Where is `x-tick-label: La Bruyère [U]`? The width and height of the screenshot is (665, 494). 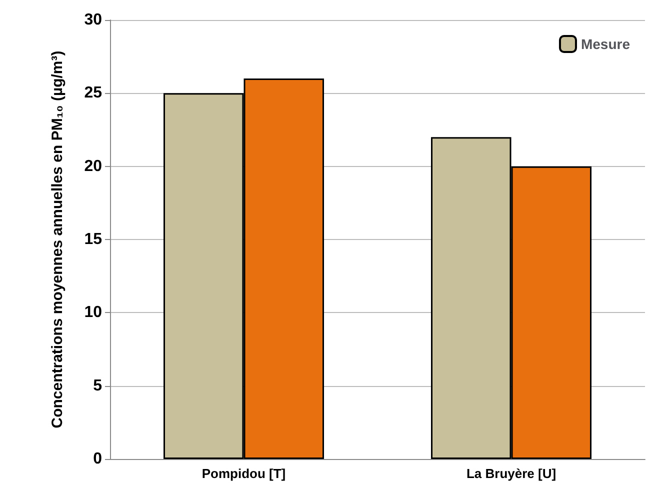
x-tick-label: La Bruyère [U] is located at coordinates (511, 473).